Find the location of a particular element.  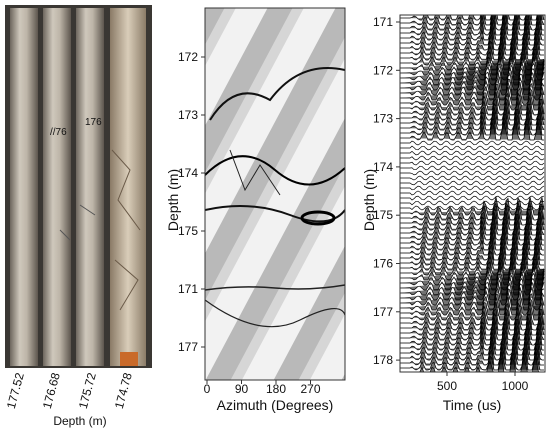

y-tick-label: 178 is located at coordinates (383, 360).